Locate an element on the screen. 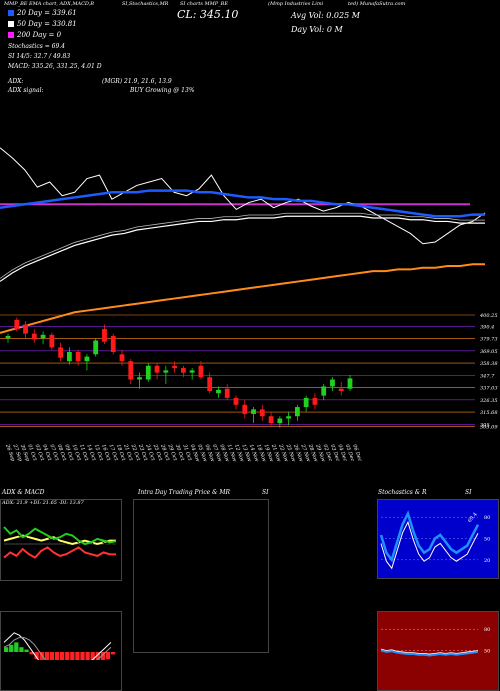  stoch-rsi-title2: SI is located at coordinates (468, 492).